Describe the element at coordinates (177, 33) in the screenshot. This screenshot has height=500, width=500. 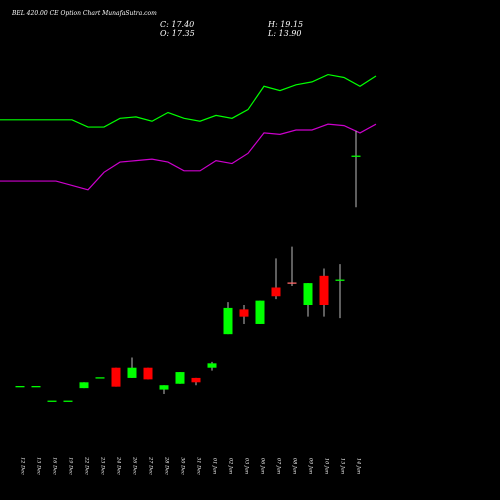
I see `open-value: O: 17.35` at that location.